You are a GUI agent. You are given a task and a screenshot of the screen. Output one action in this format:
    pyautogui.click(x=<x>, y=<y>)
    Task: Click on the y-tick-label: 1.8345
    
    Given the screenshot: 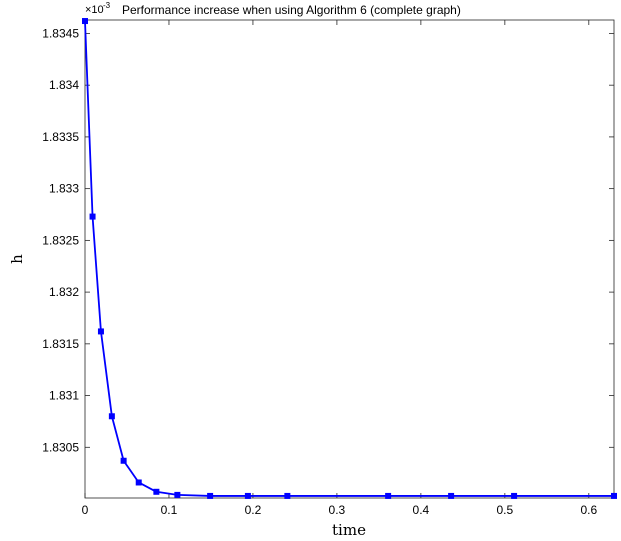 What is the action you would take?
    pyautogui.click(x=60, y=33)
    